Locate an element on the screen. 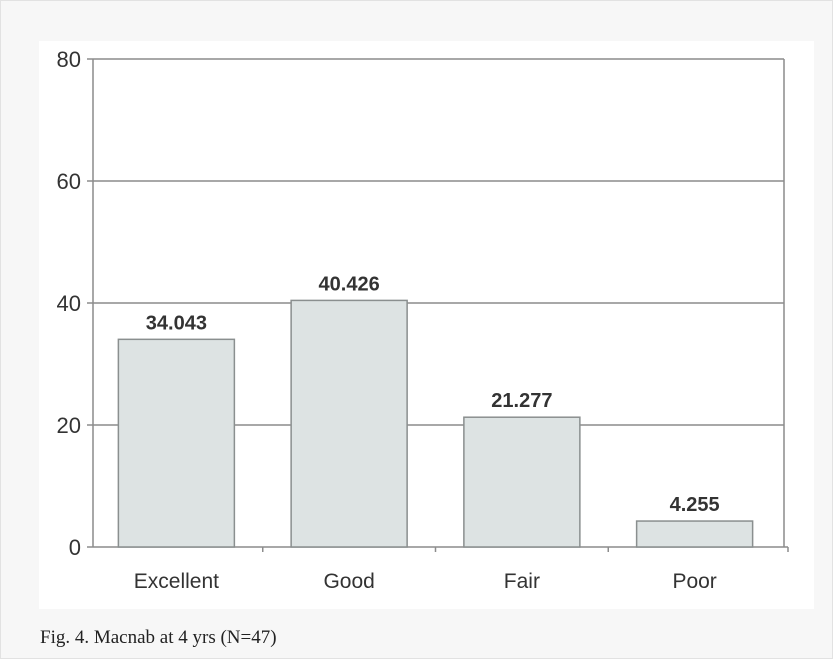 Image resolution: width=833 pixels, height=659 pixels. x-tick-label-excellent: Excellent is located at coordinates (176, 581).